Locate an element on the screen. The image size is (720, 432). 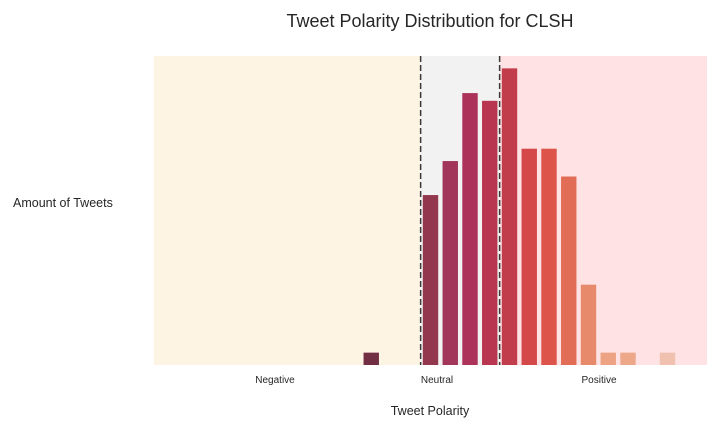
tick-label-negative: Negative is located at coordinates (275, 380).